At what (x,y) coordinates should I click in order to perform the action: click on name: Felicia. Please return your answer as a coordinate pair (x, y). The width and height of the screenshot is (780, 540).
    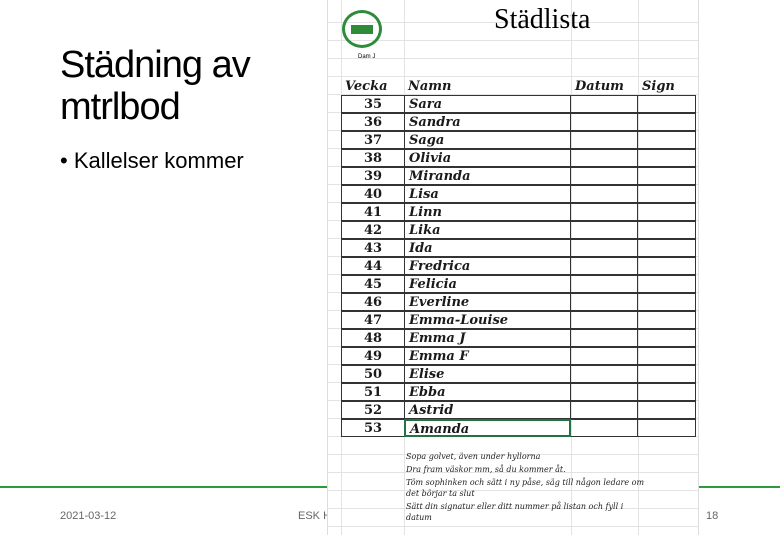
    Looking at the image, I should click on (487, 284).